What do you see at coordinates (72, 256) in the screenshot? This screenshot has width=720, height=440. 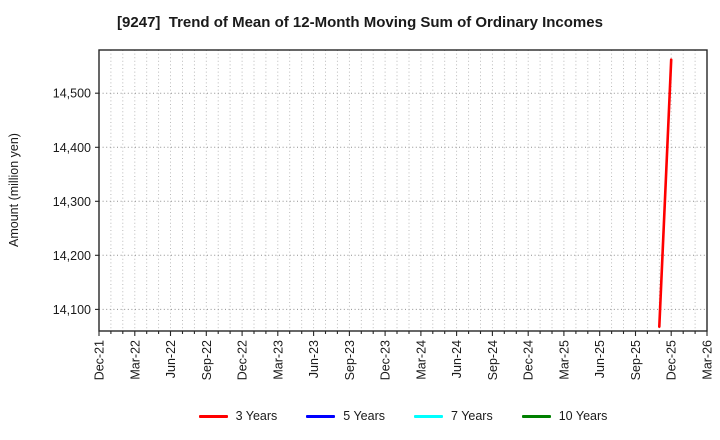 I see `y-tick-label: 14,200` at bounding box center [72, 256].